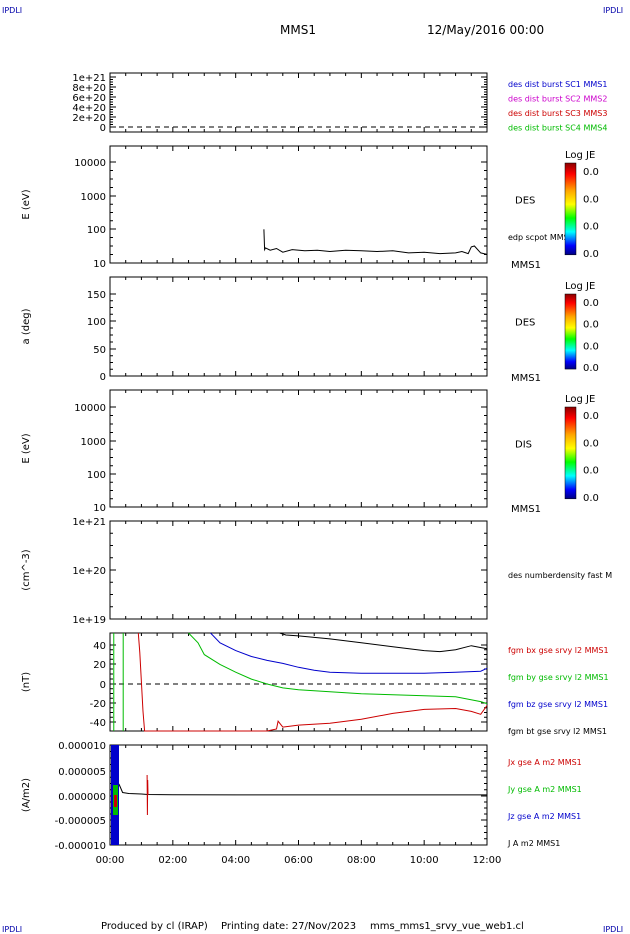 The image size is (630, 934). What do you see at coordinates (383, 642) in the screenshot?
I see `series-fgm-bt-gse-srvy-l2-mms1` at bounding box center [383, 642].